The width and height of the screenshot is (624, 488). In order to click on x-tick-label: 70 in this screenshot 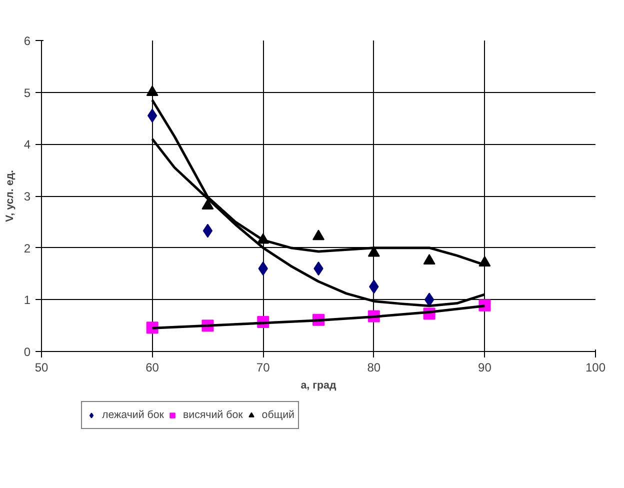, I will do `click(263, 367)`.